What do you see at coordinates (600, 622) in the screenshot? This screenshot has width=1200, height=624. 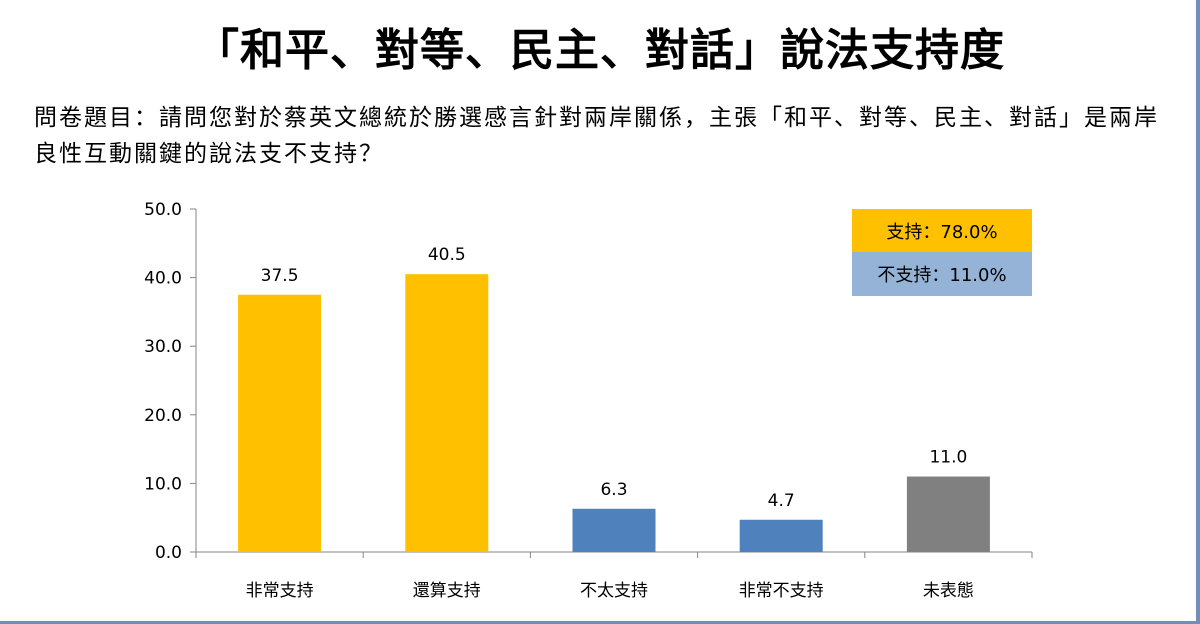 I see `slide-frame-bottom` at bounding box center [600, 622].